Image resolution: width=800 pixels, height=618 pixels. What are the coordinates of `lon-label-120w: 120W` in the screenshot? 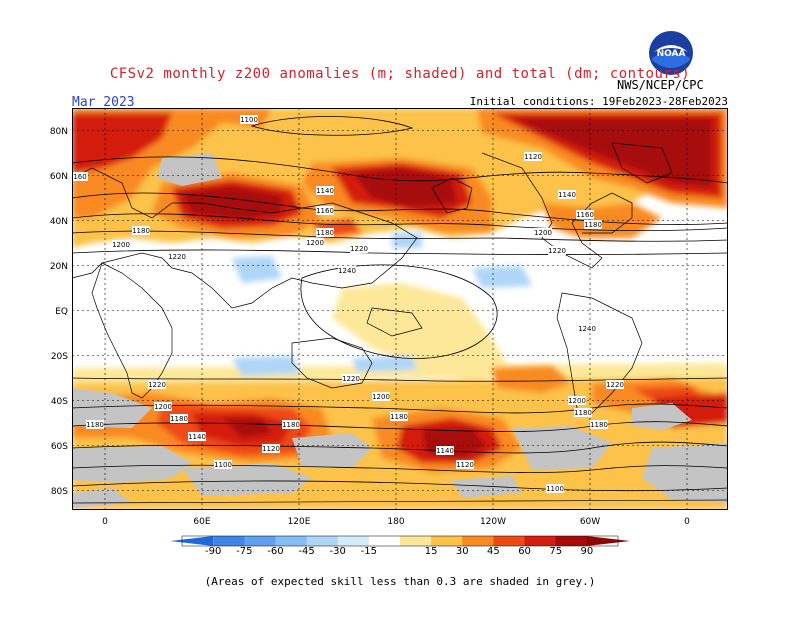 It's located at (493, 522).